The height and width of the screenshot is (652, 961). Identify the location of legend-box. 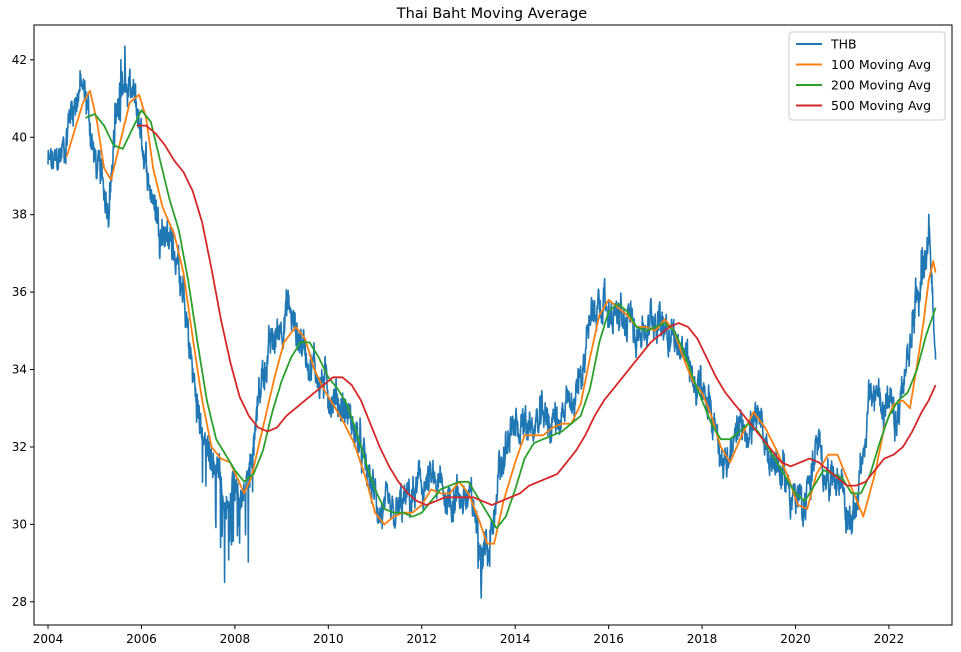
(867, 76).